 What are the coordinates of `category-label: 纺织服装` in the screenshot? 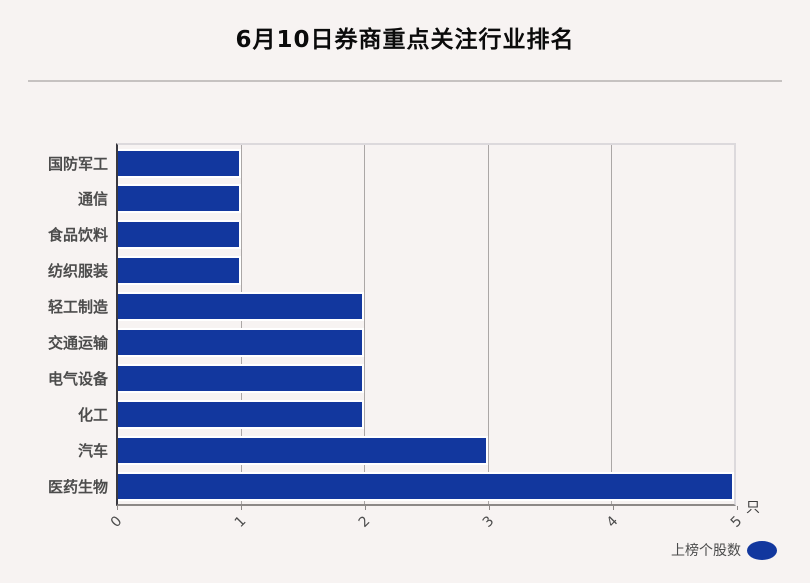 It's located at (77, 271).